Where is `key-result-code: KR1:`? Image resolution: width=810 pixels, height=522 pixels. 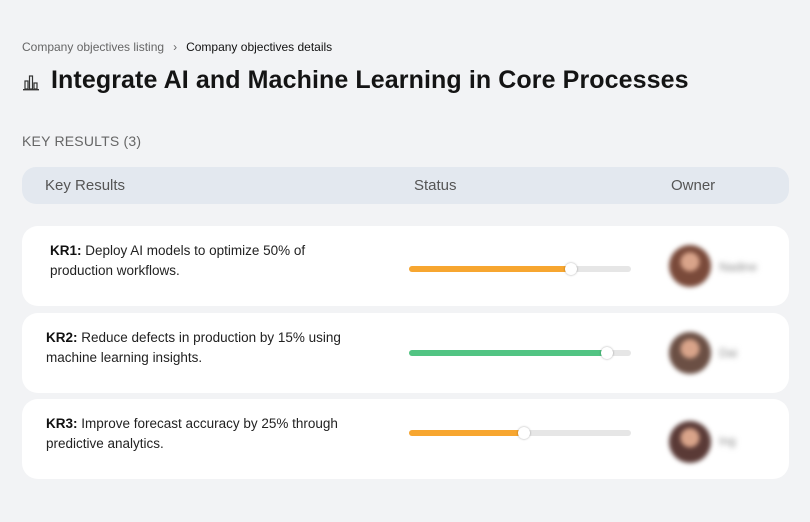
key-result-code: KR1: is located at coordinates (66, 250).